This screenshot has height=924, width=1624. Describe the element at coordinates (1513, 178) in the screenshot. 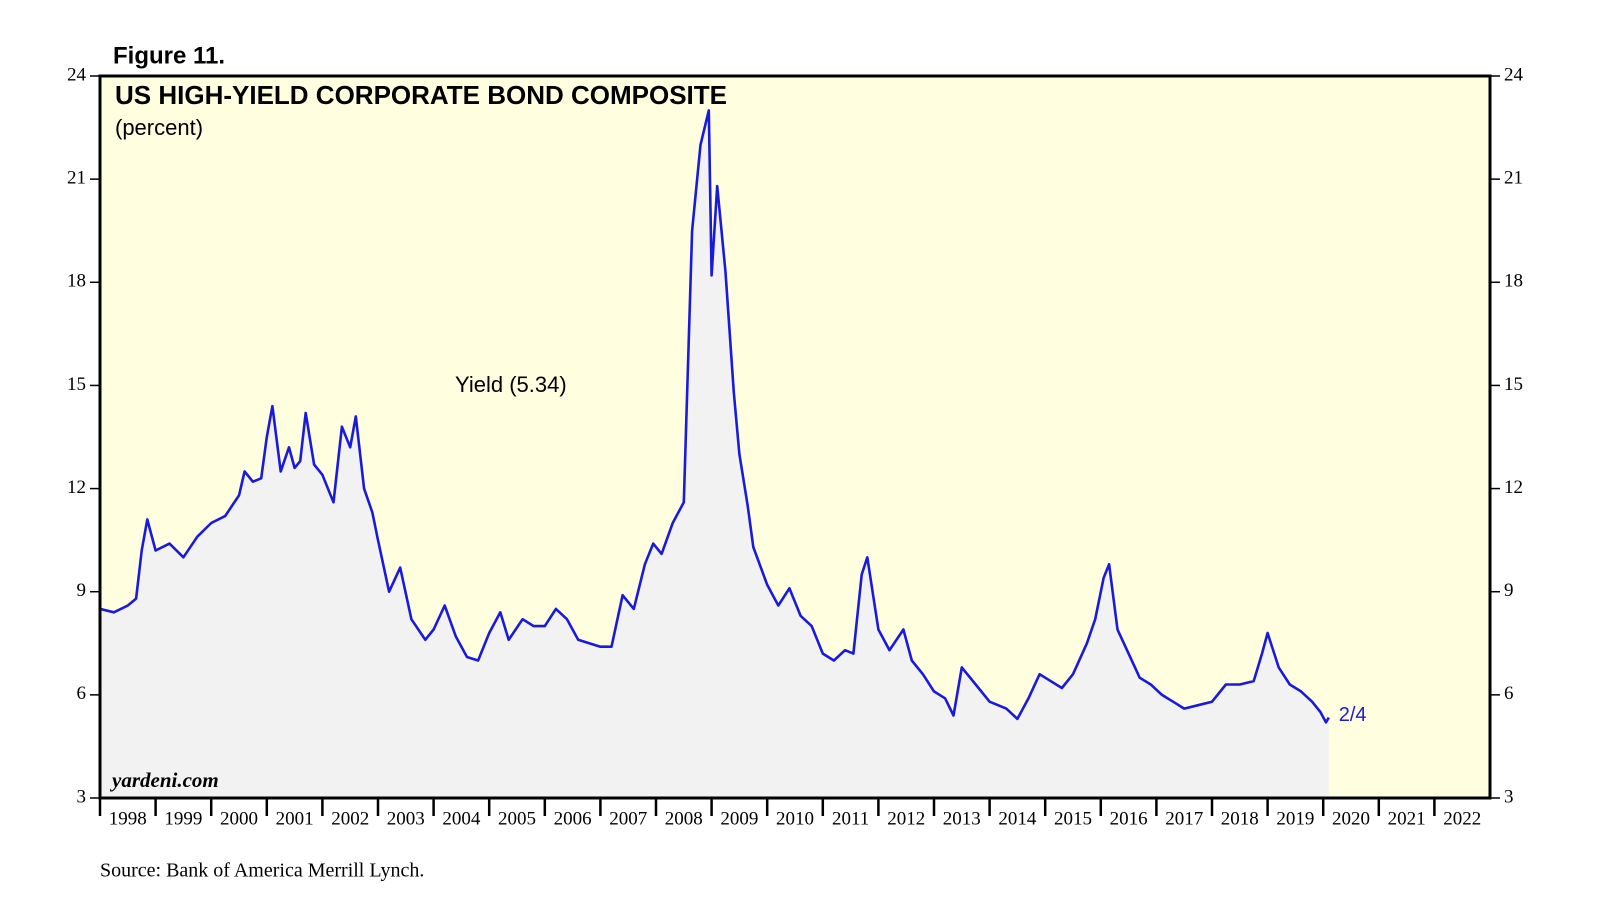

I see `y2-tick-label: 21` at that location.